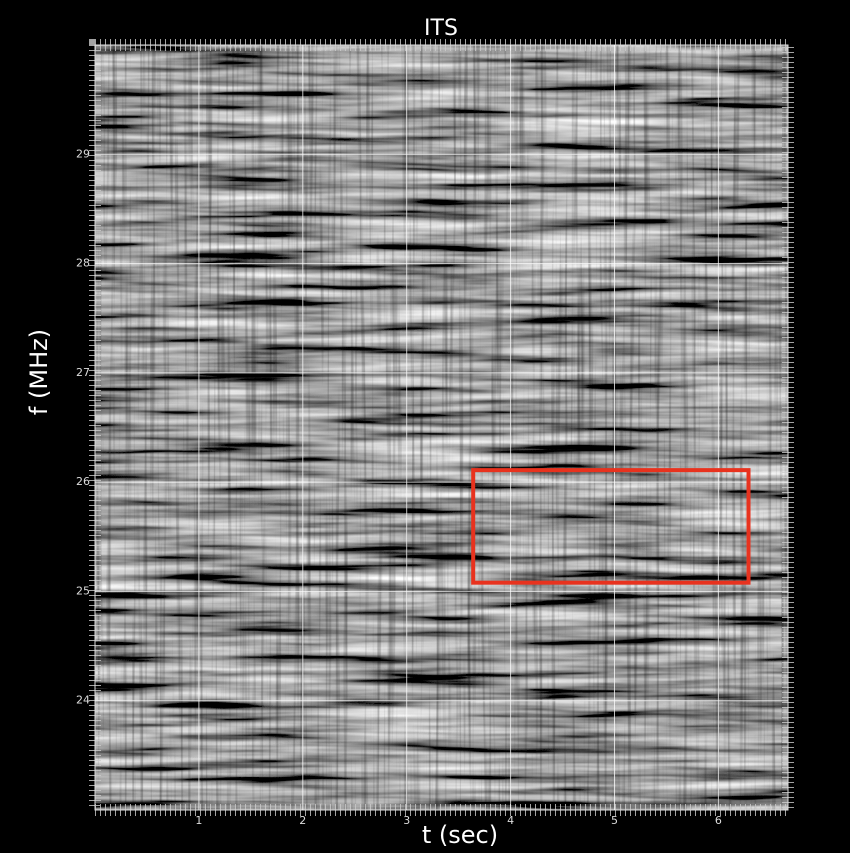 This screenshot has height=853, width=850. What do you see at coordinates (83, 263) in the screenshot?
I see `y-tick-label: 28` at bounding box center [83, 263].